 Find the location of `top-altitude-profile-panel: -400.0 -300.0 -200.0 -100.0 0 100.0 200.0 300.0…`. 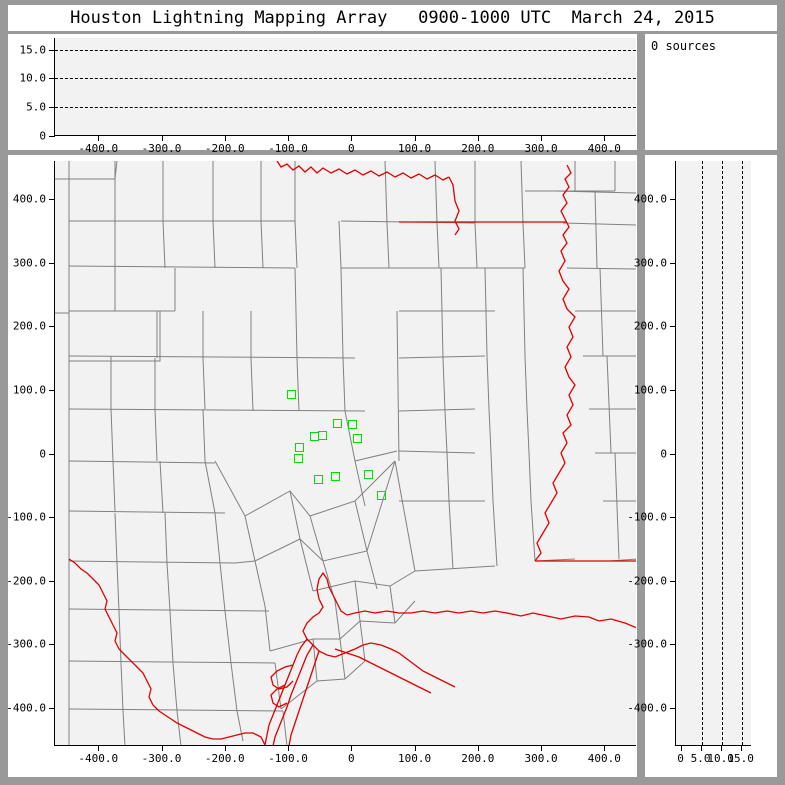

top-altitude-profile-panel: -400.0 -300.0 -200.0 -100.0 0 100.0 200.0 300.0… is located at coordinates (322, 94).